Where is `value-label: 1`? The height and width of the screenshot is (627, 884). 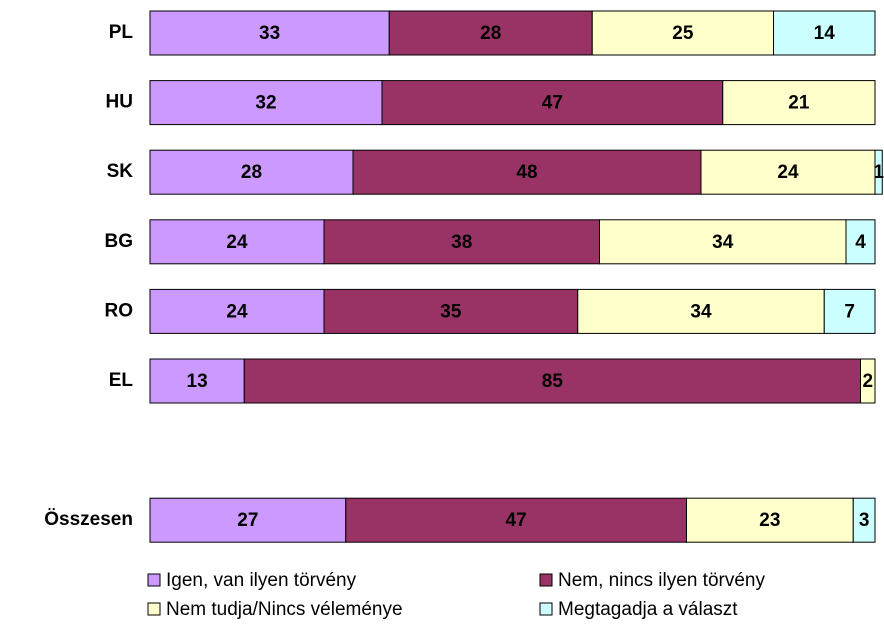 value-label: 1 is located at coordinates (878, 172).